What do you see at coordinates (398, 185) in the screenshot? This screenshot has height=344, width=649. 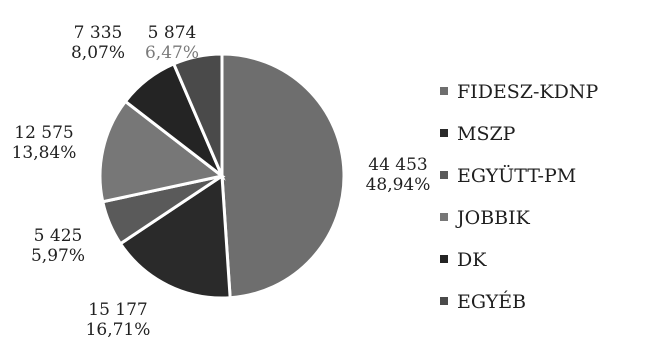 I see `data-label-percent: 48,94%` at bounding box center [398, 185].